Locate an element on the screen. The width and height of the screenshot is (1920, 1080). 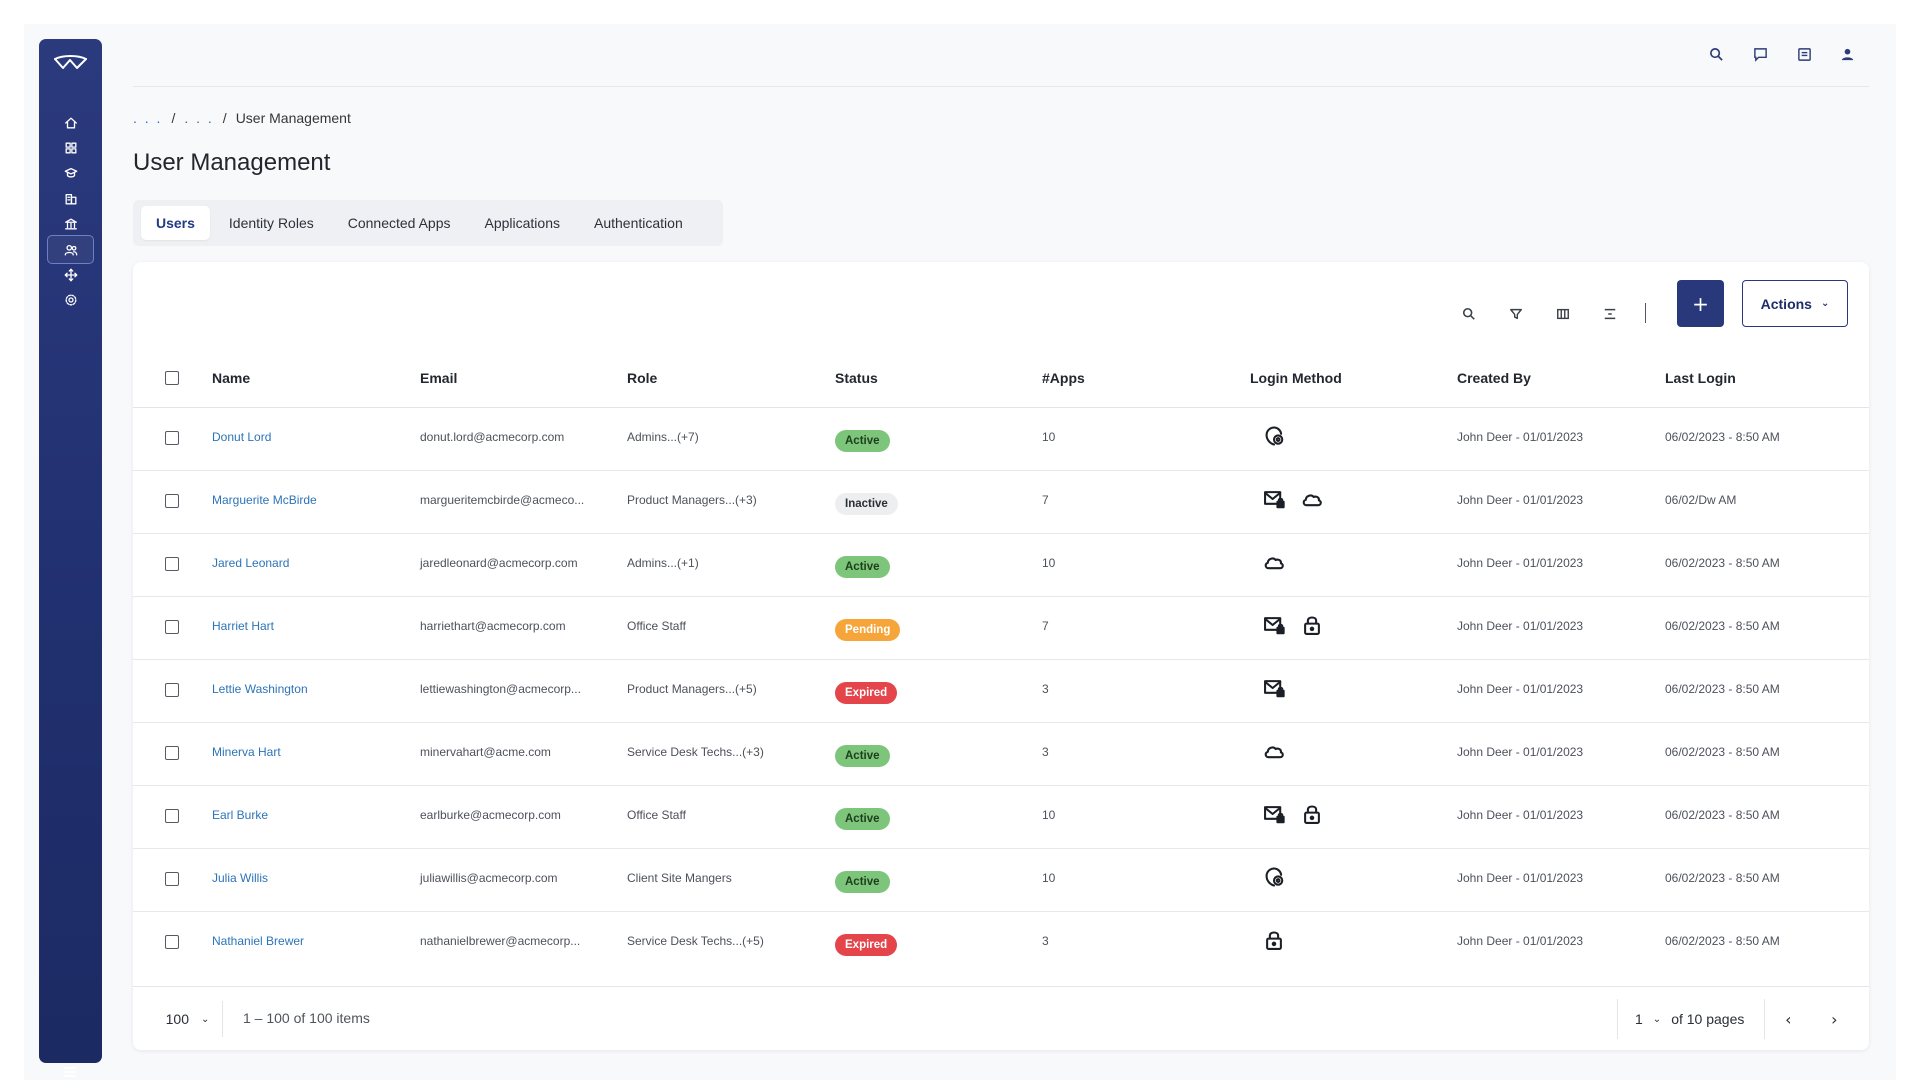
sidebar-item-institution is located at coordinates (70, 223).